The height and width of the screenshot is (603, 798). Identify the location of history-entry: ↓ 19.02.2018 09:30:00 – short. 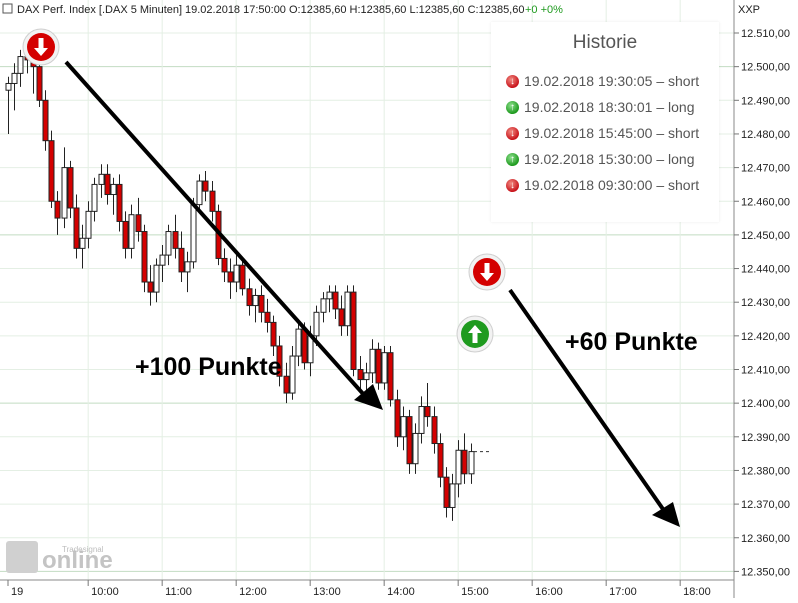
(602, 185).